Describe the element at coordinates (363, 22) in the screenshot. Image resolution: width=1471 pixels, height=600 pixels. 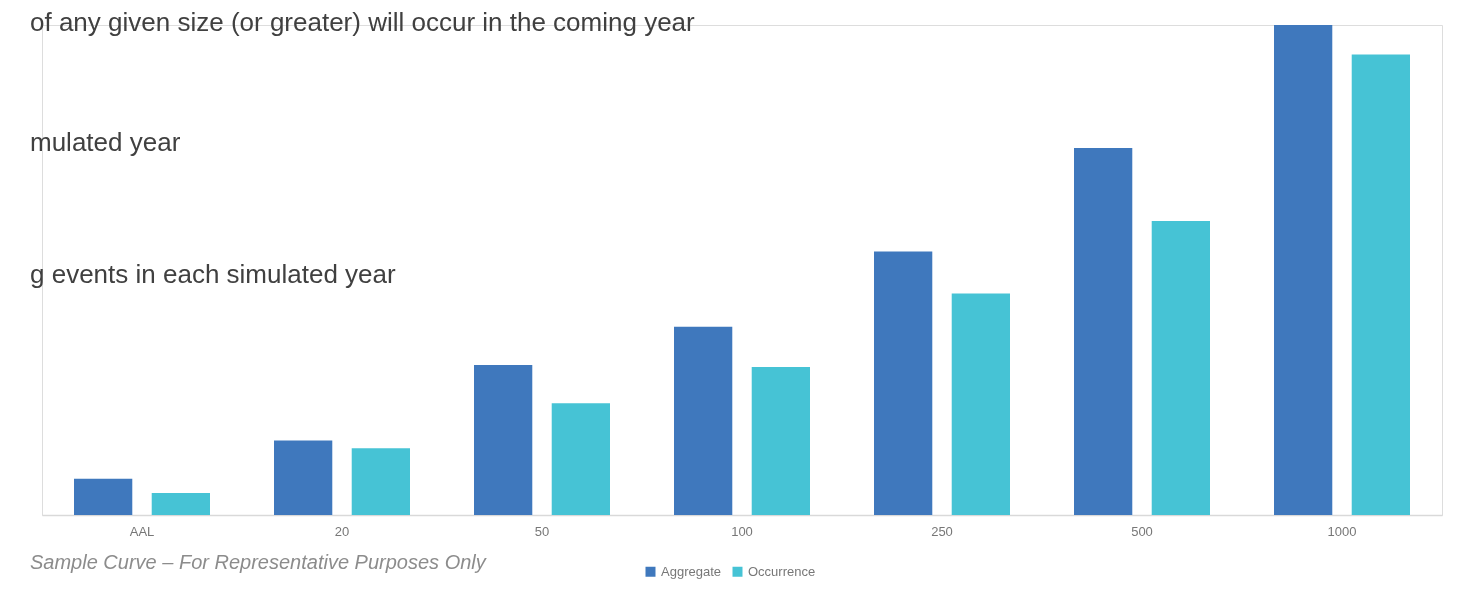
I see `annotation: of any given size (or greater) will occur in the coming year` at that location.